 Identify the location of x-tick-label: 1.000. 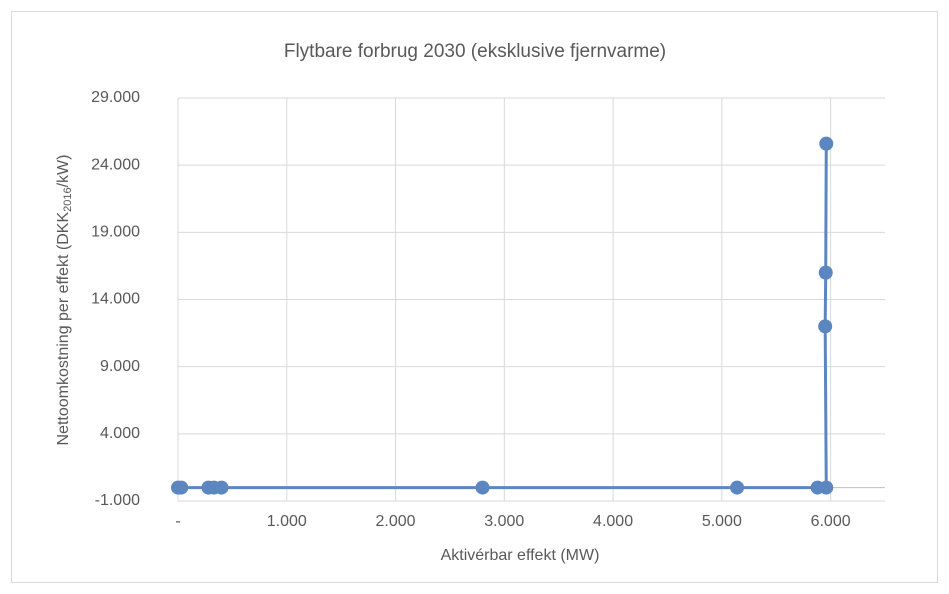
(287, 521).